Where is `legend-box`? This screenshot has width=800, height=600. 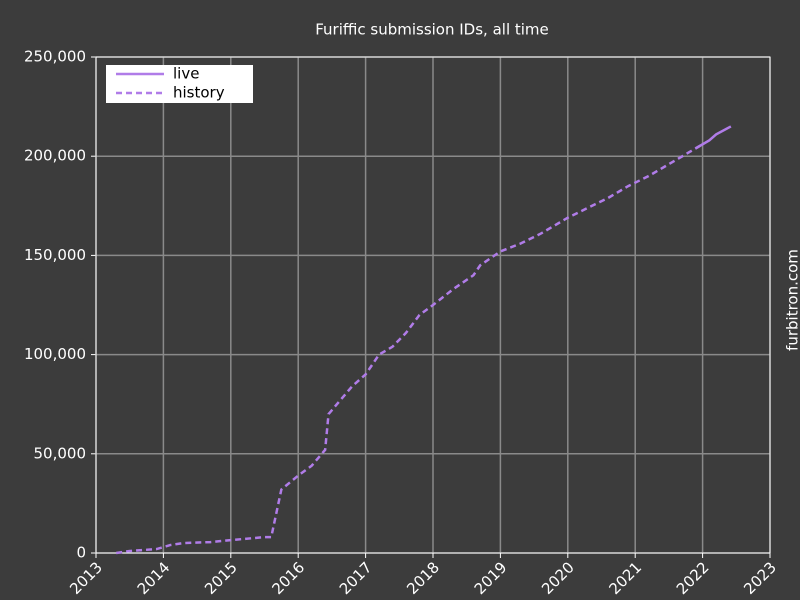
legend-box is located at coordinates (179, 84).